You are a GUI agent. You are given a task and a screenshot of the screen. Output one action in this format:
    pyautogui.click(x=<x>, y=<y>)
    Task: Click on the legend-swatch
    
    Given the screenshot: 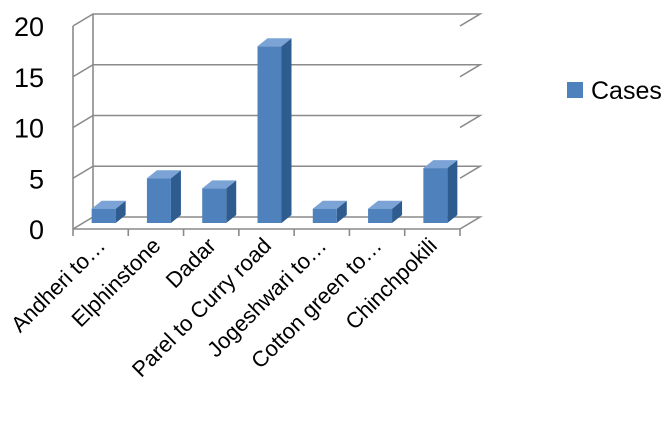 What is the action you would take?
    pyautogui.click(x=575, y=90)
    